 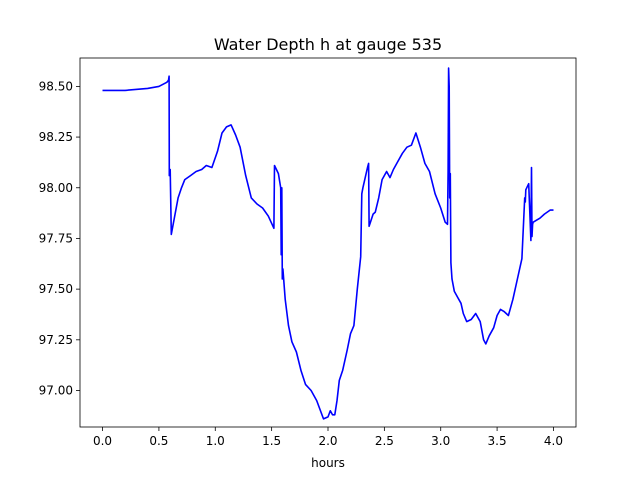 What do you see at coordinates (56, 86) in the screenshot?
I see `y-tick-label: 98.50` at bounding box center [56, 86].